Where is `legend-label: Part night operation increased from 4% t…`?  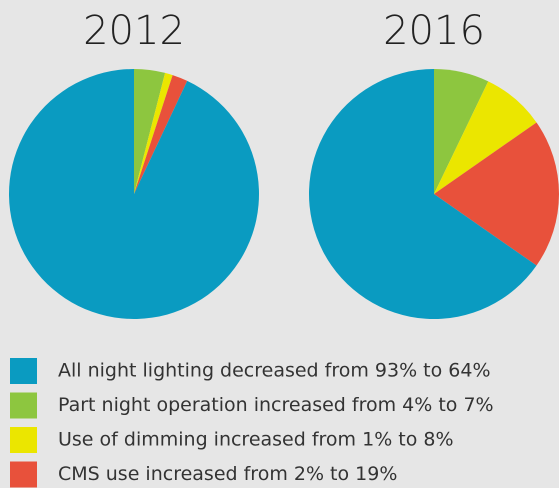 legend-label: Part night operation increased from 4% t… is located at coordinates (276, 405).